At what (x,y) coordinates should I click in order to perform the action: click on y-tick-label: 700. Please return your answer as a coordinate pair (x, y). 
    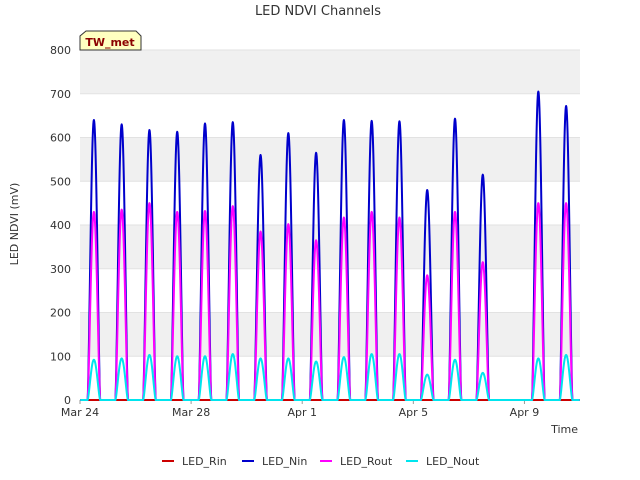
    Looking at the image, I should click on (60, 94).